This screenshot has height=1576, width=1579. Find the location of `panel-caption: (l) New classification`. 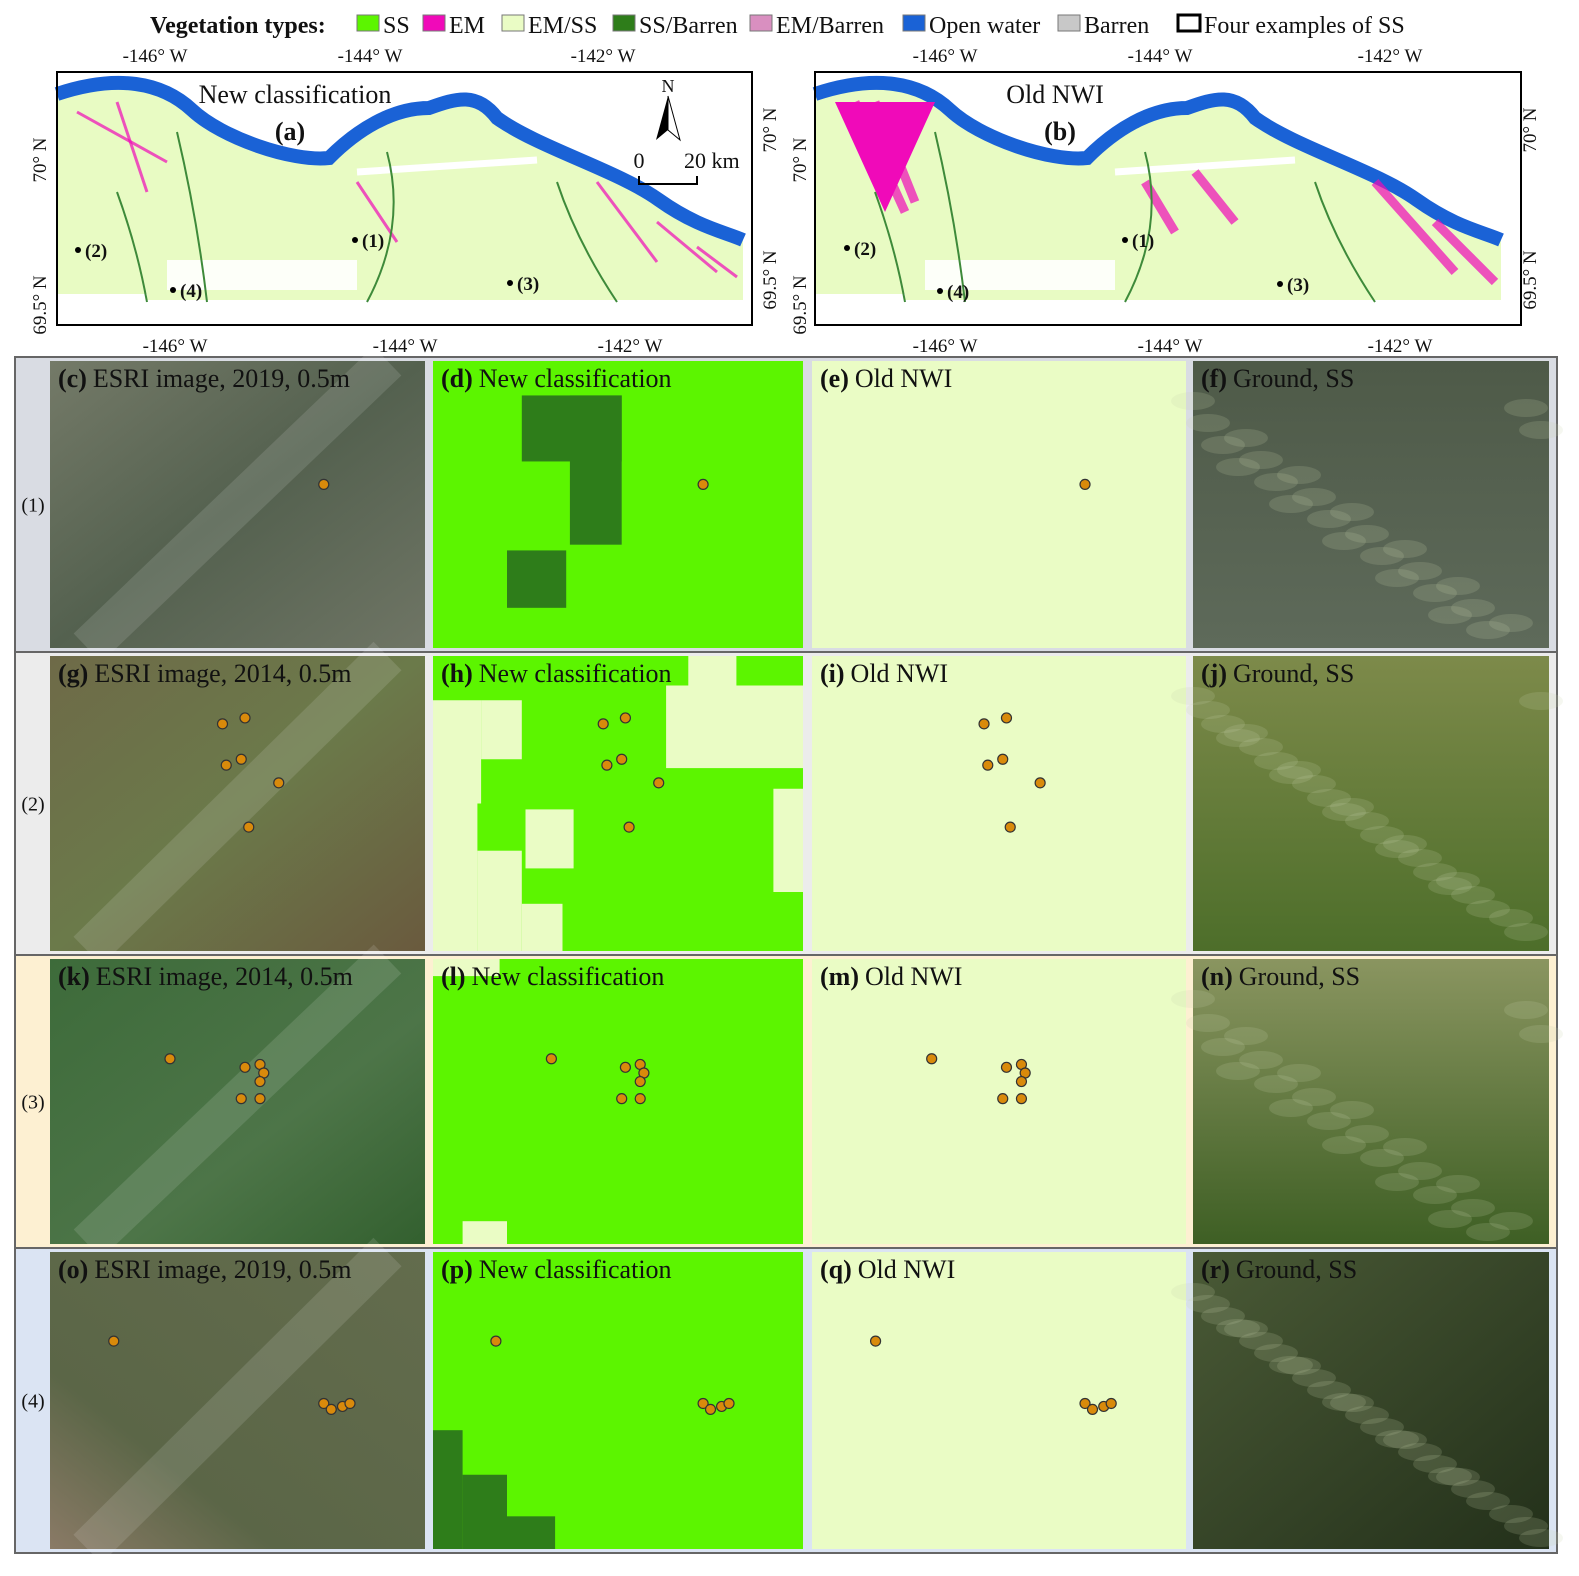

panel-caption: (l) New classification is located at coordinates (552, 976).